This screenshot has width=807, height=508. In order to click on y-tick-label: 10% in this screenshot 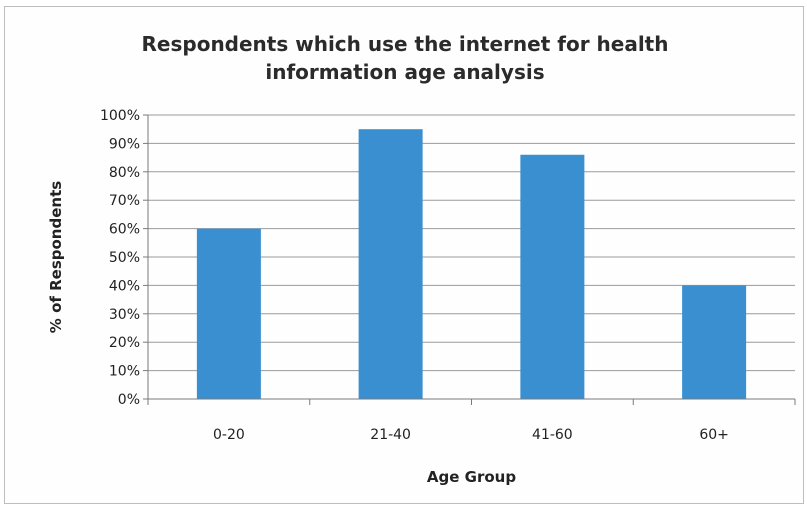, I will do `click(124, 372)`.